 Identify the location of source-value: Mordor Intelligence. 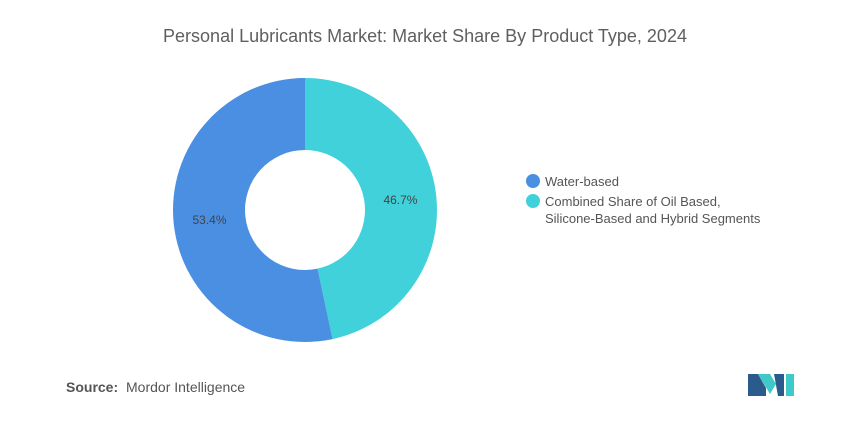
(186, 387).